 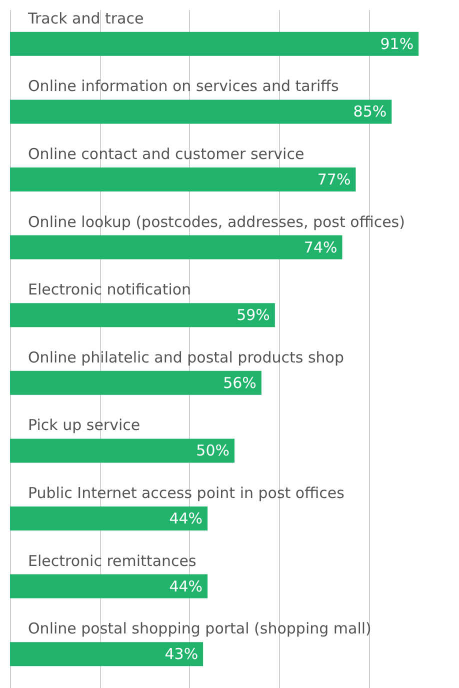 What do you see at coordinates (110, 289) in the screenshot?
I see `y-tick-label: Electronic notification` at bounding box center [110, 289].